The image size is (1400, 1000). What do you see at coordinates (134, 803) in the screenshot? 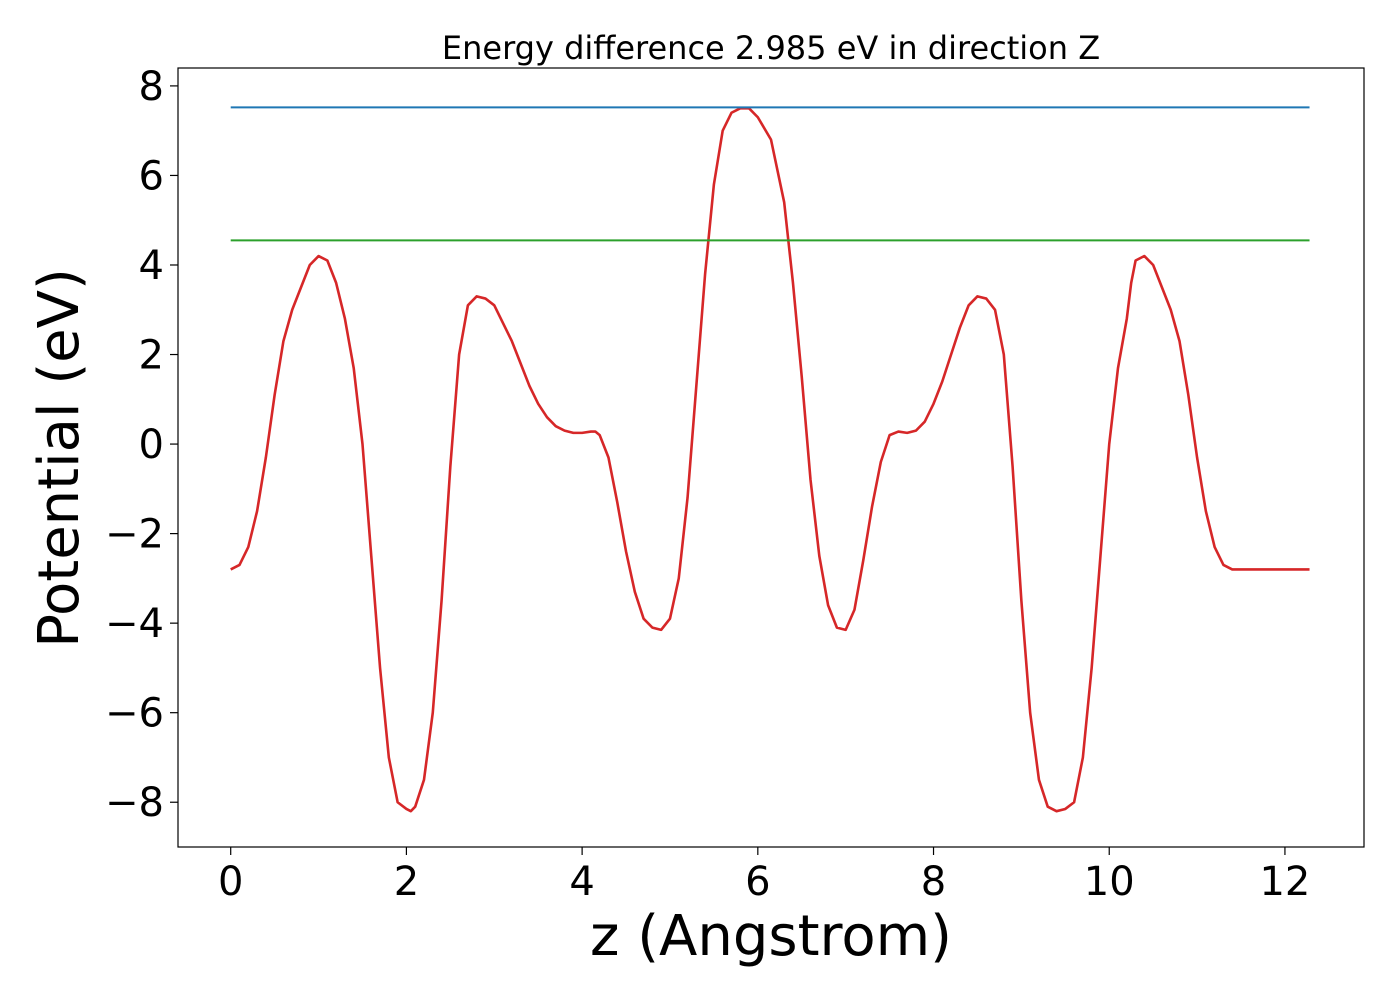
I see `y-tick-label: −8` at bounding box center [134, 803].